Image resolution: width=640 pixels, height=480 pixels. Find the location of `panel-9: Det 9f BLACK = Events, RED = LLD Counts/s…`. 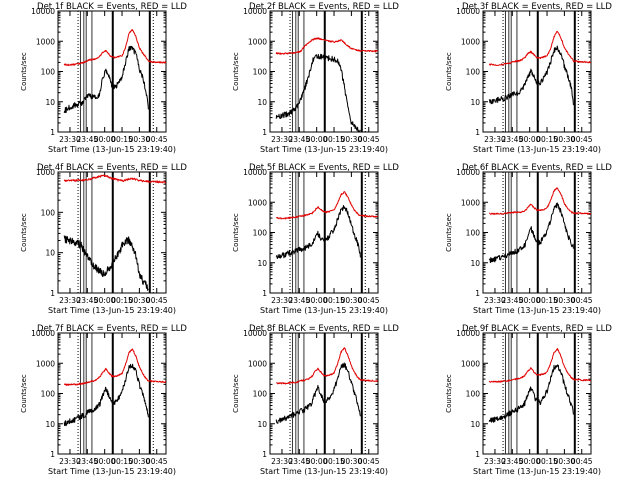

panel-9: Det 9f BLACK = Events, RED = LLD Counts/s… is located at coordinates (528, 400).